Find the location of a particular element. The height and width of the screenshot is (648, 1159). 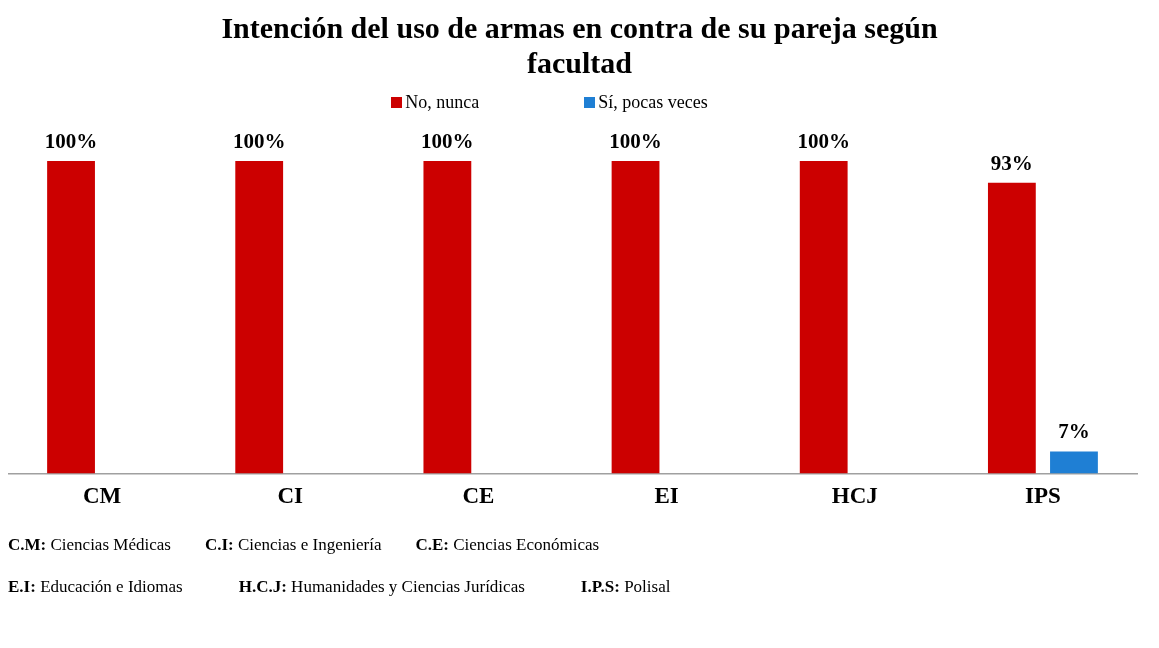

text: H.C.J: Humanidades y Ciencias Jurídicas is located at coordinates (381, 586).